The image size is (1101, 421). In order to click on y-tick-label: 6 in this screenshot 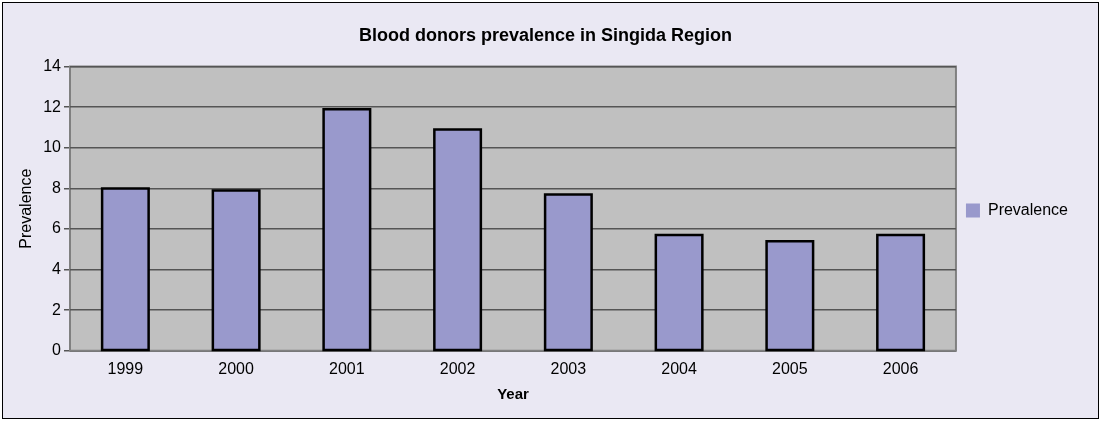, I will do `click(57, 228)`.